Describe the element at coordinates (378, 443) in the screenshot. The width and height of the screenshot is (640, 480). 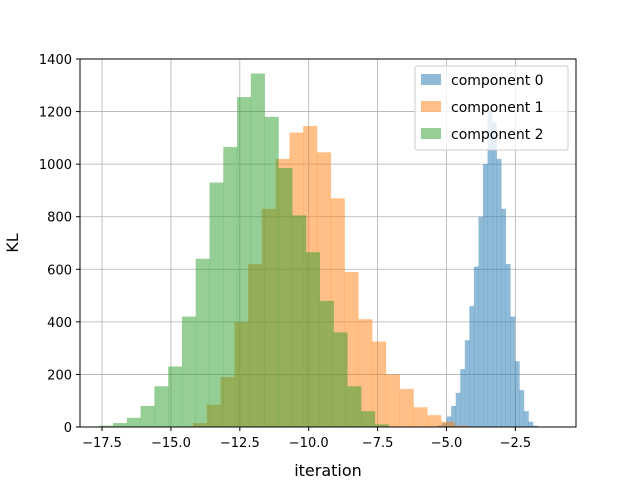
I see `x-tick-label: −7.5` at that location.